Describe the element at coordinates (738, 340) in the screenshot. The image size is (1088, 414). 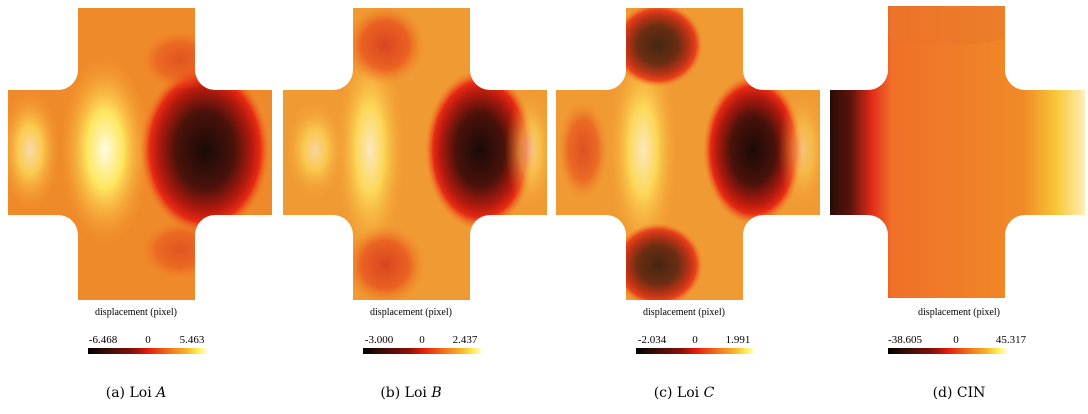
I see `colorbar-max: 1.991` at that location.